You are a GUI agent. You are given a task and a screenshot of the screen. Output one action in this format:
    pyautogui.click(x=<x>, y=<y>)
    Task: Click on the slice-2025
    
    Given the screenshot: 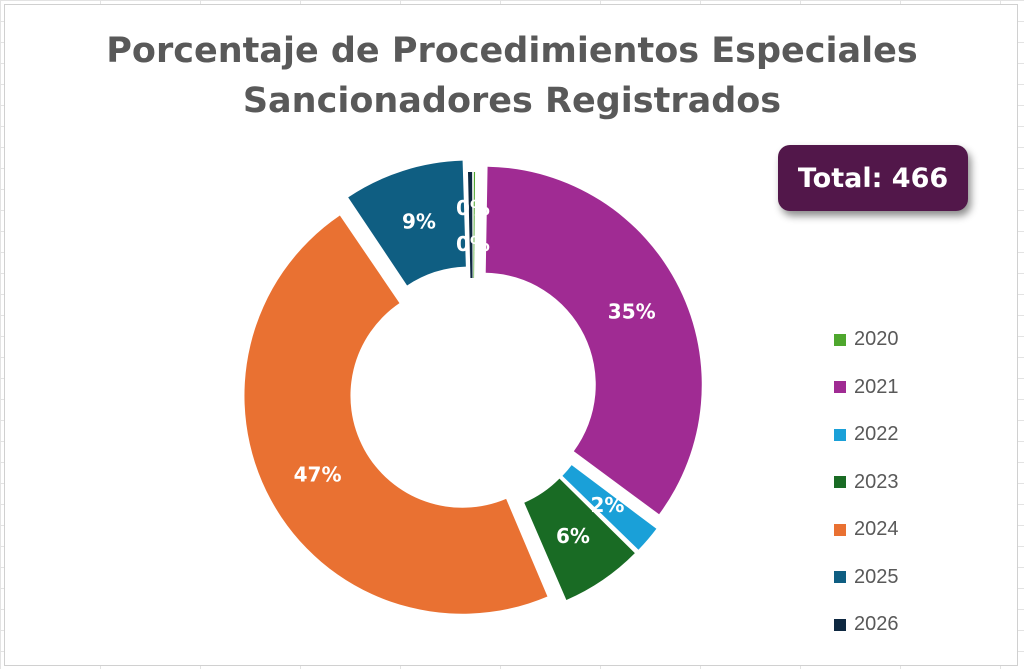 What is the action you would take?
    pyautogui.click(x=407, y=223)
    